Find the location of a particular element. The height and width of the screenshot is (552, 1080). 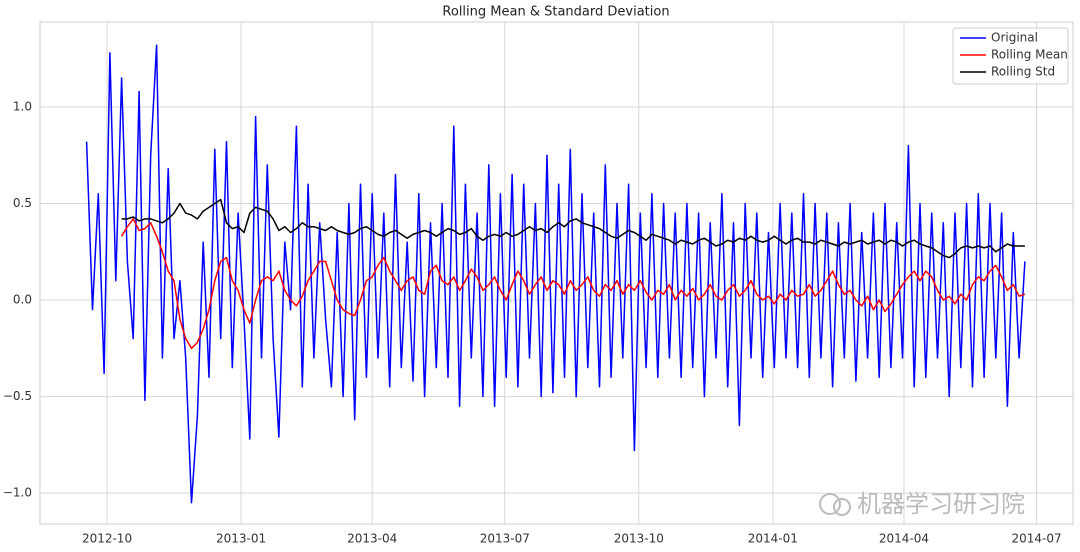

legend-items: Original Rolling Mean Rolling Std is located at coordinates (1014, 55).